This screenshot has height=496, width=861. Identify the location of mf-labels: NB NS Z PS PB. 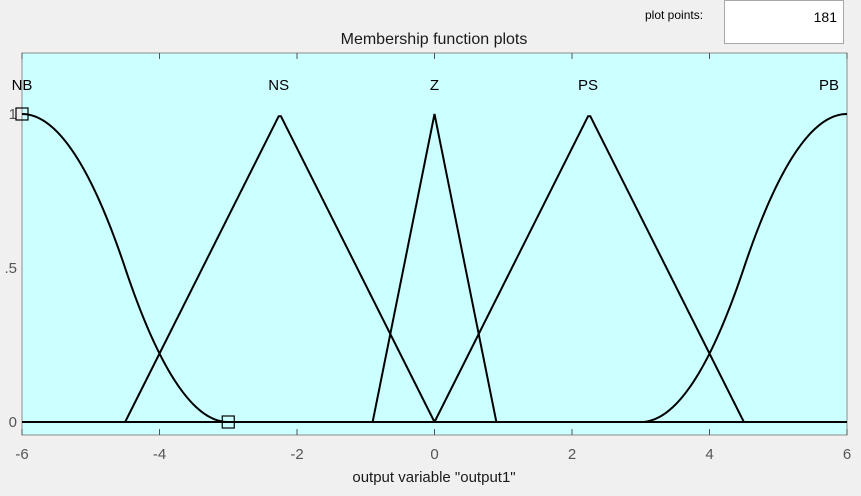
(425, 85).